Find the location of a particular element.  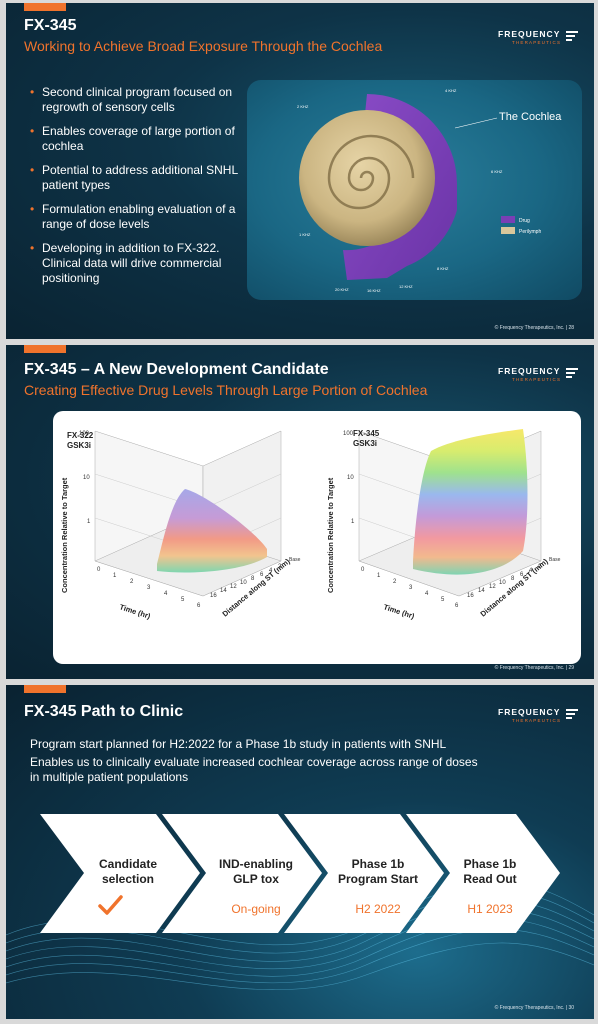

z-tick: 100 is located at coordinates (348, 434).